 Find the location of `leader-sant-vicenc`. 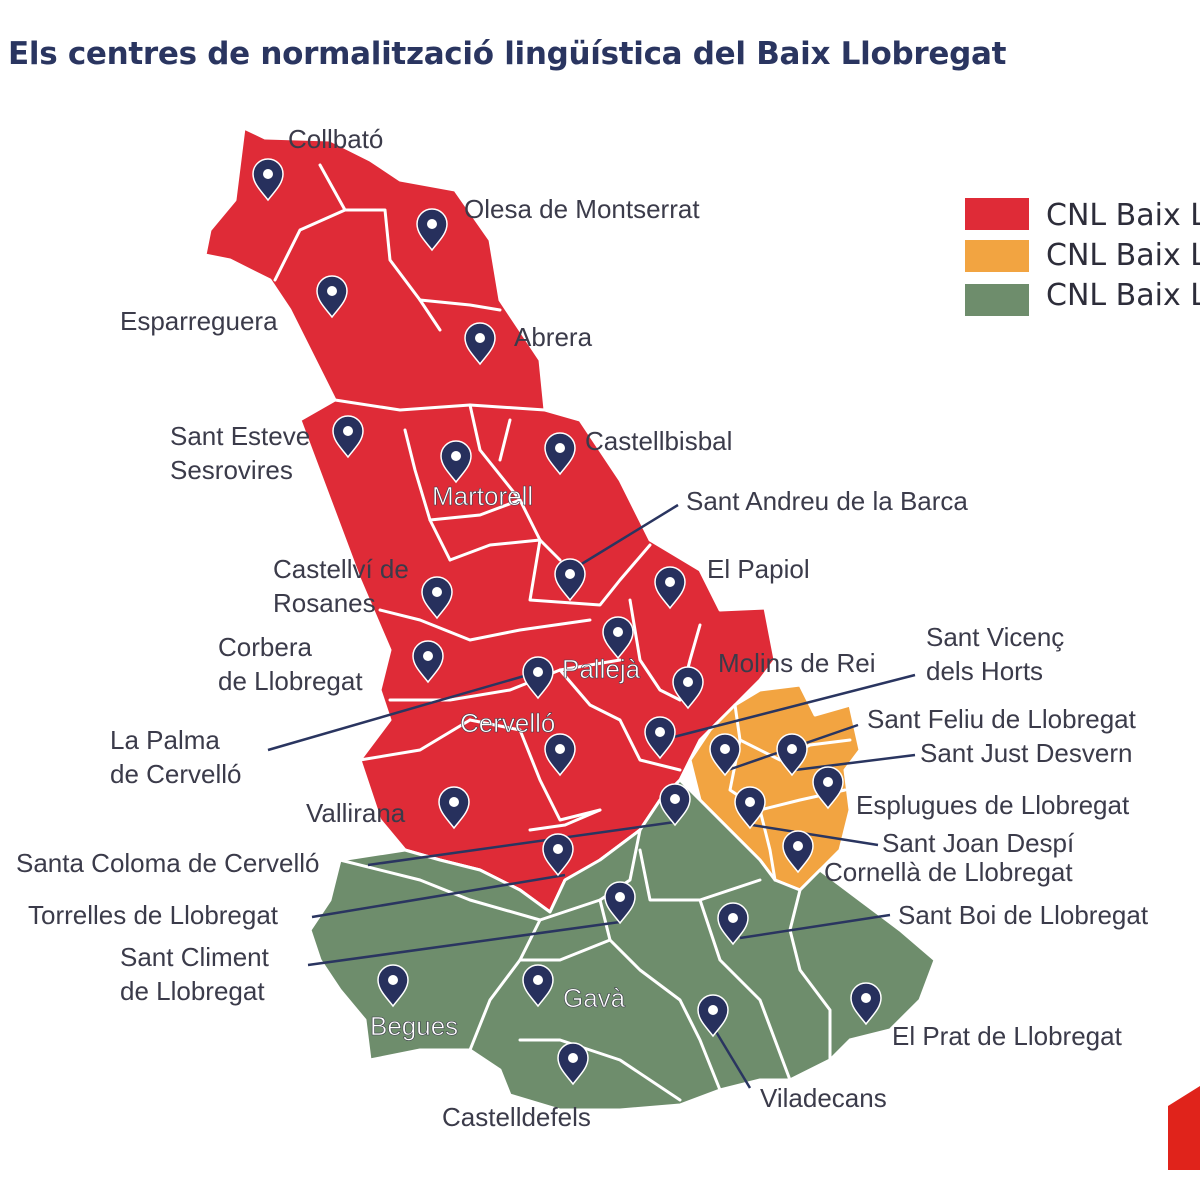

leader-sant-vicenc is located at coordinates (788, 707).